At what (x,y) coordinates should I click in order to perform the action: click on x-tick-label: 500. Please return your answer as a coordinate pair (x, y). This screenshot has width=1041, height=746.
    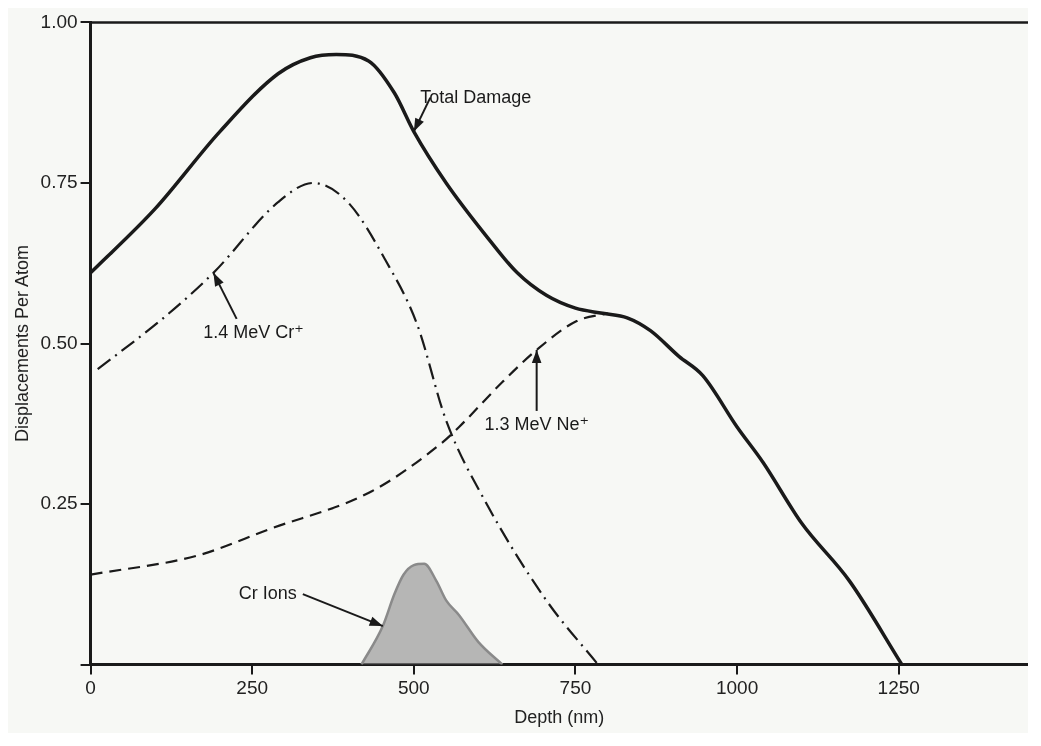
    Looking at the image, I should click on (413, 688).